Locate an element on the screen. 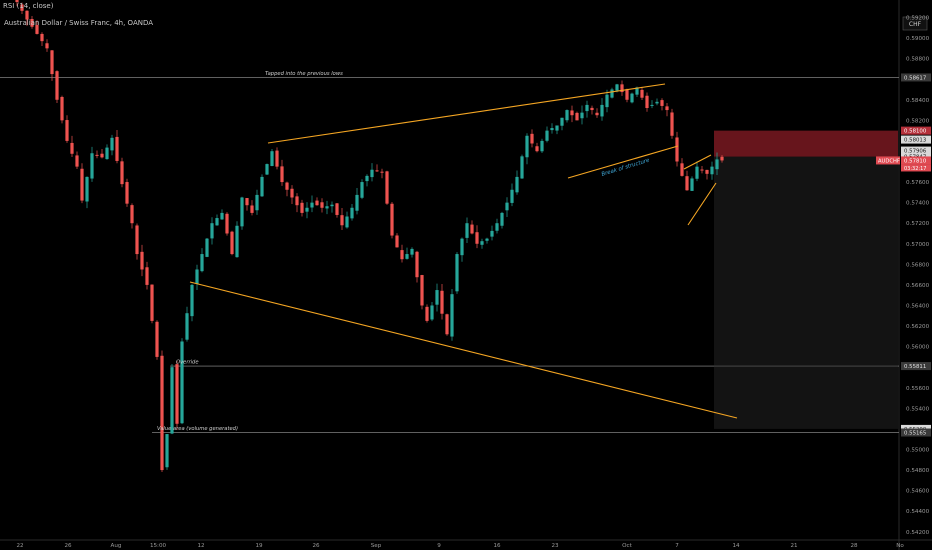 The width and height of the screenshot is (932, 550). x-tick-label: 15:00 is located at coordinates (158, 546).